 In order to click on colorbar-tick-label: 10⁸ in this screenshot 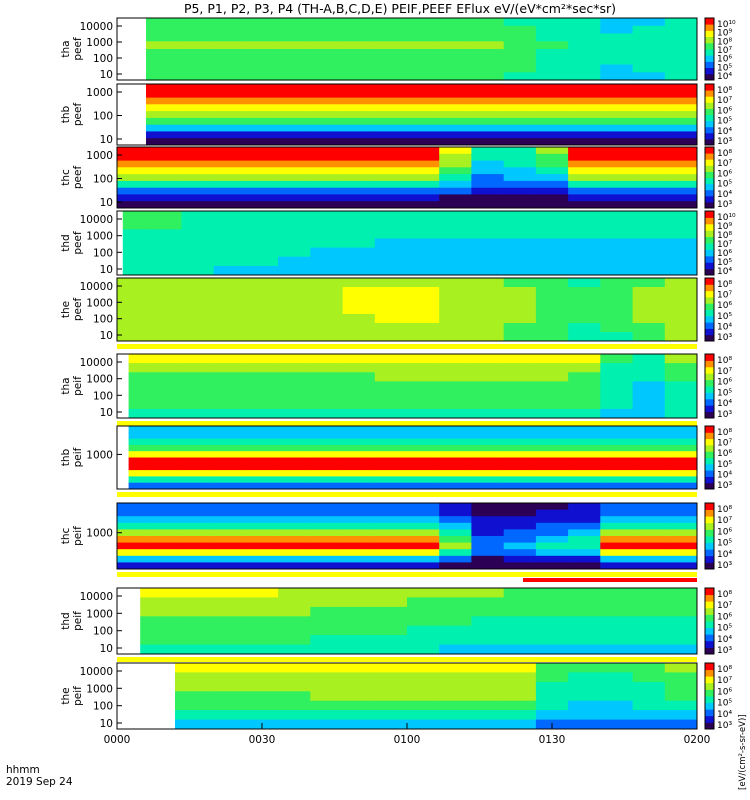, I will do `click(724, 510)`.